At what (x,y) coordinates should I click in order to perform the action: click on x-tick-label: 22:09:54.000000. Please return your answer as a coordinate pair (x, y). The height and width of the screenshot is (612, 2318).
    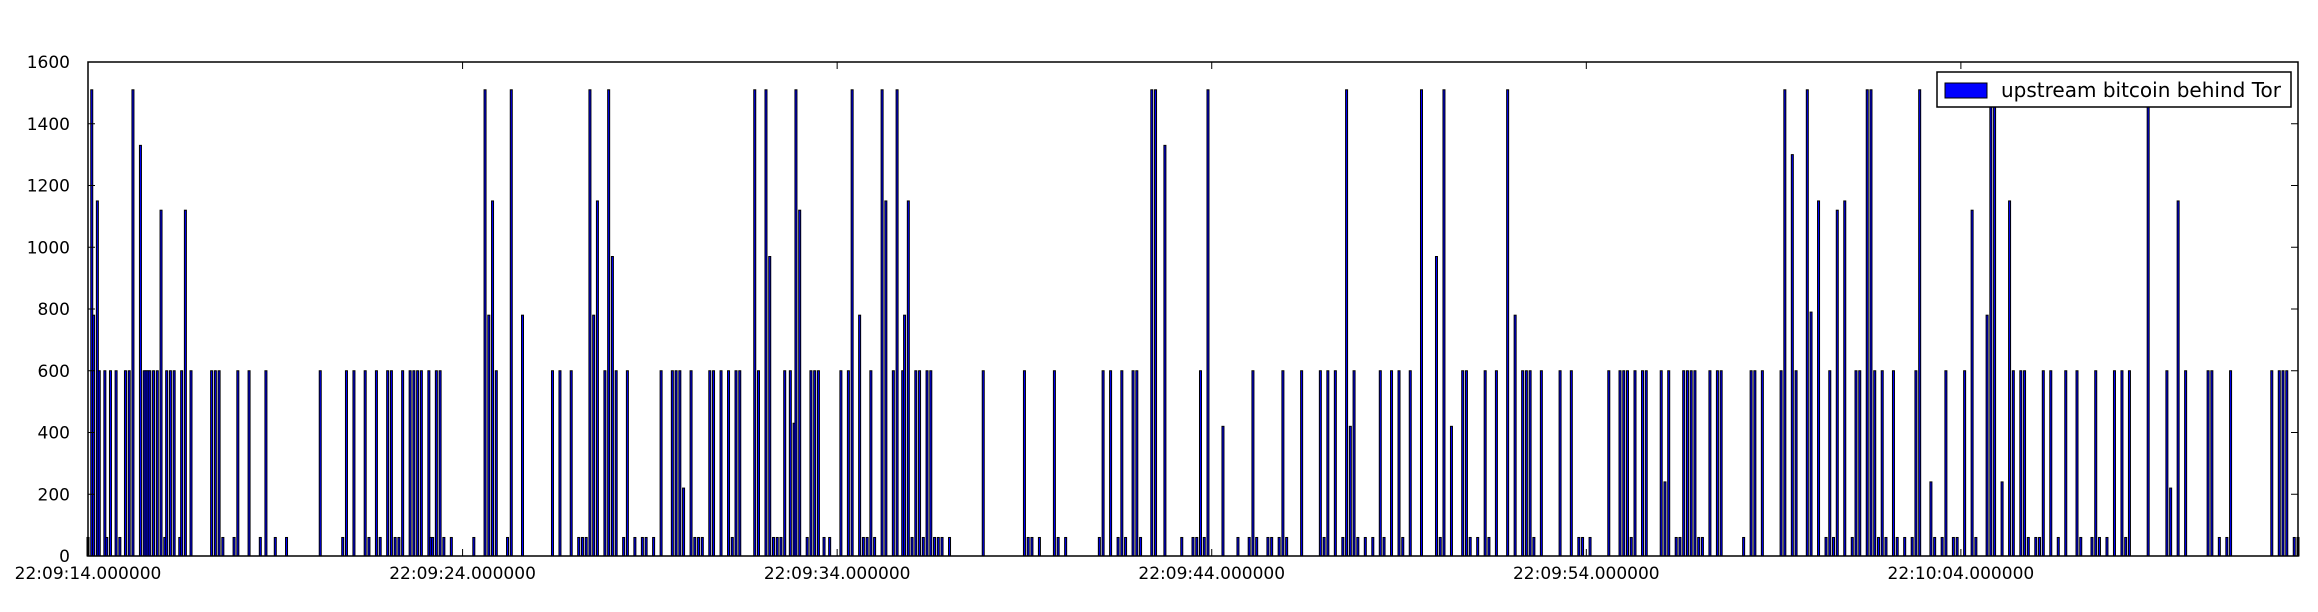
    Looking at the image, I should click on (1586, 574).